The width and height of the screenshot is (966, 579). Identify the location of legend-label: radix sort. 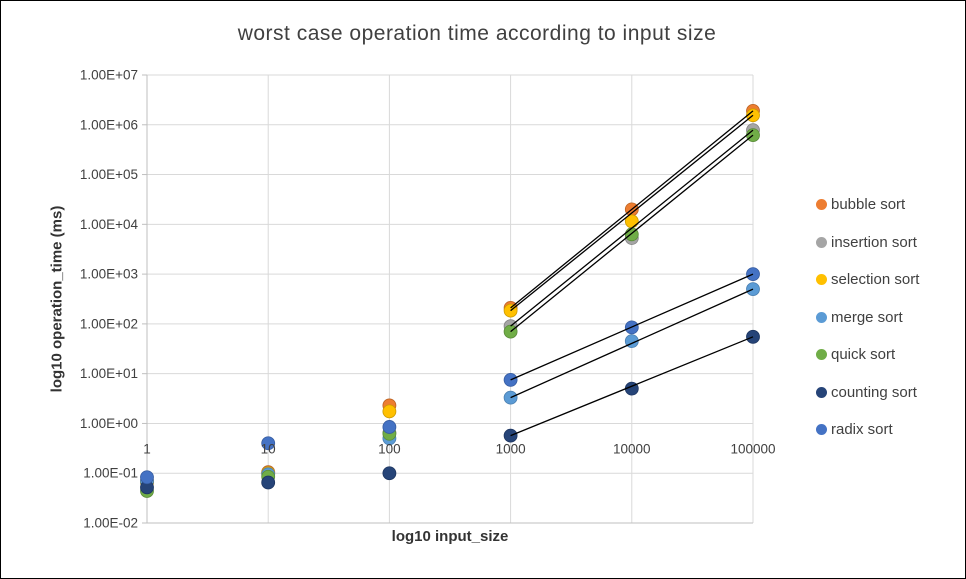
(862, 430).